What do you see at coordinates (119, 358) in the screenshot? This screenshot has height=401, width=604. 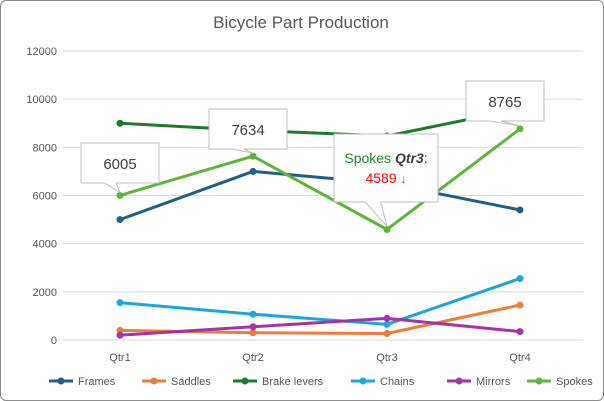 I see `x-tick-label: Qtr1` at bounding box center [119, 358].